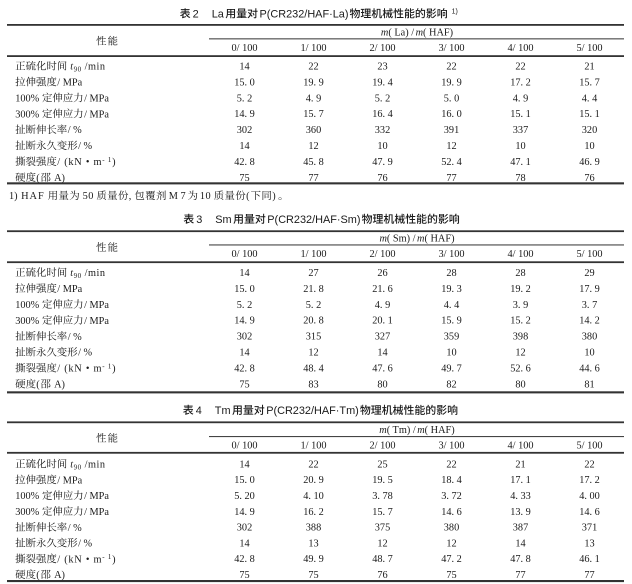  I want to click on svg-text: 20. 1, so click(382, 321).